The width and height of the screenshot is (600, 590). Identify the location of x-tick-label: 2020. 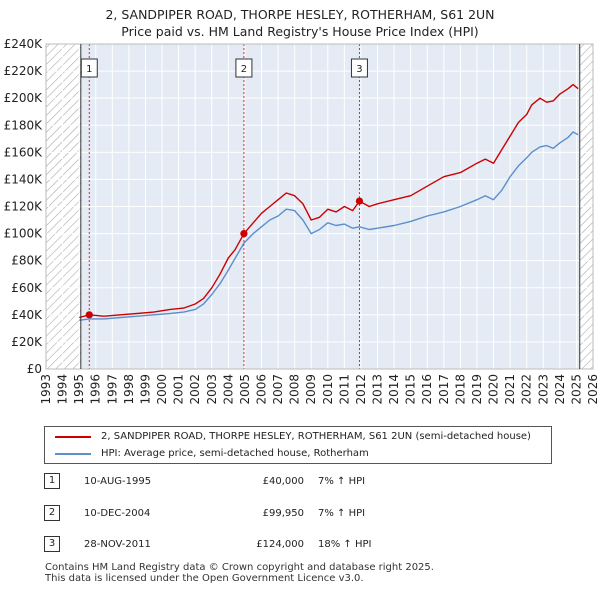
(494, 389).